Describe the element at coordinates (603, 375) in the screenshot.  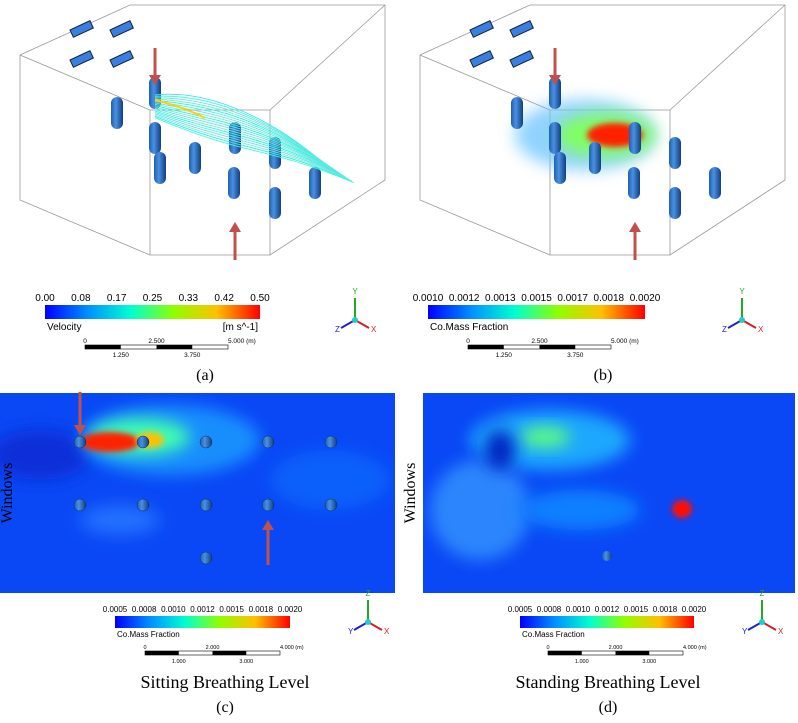
I see `panel-label: (b)` at that location.